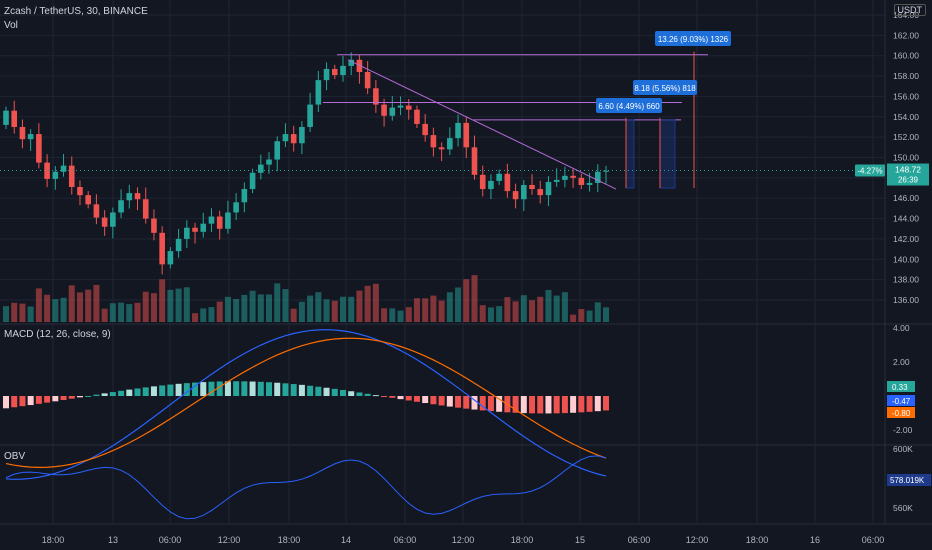  I want to click on obv-tick-label: 560K, so click(903, 508).